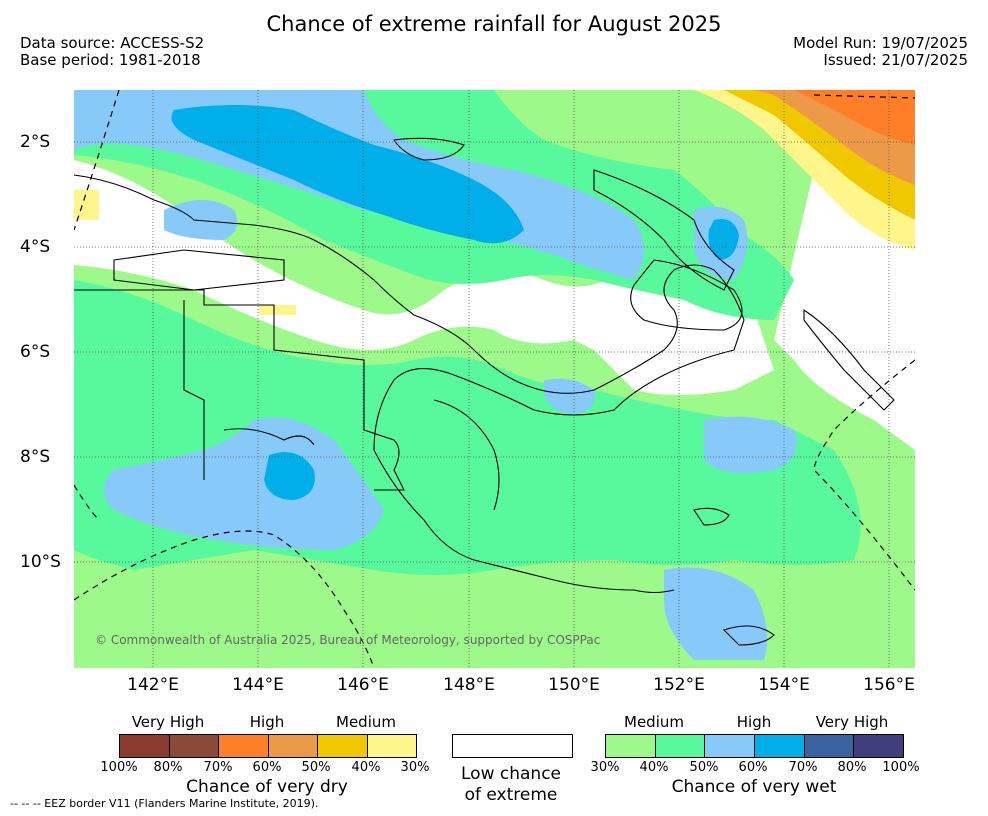 This screenshot has height=816, width=988. Describe the element at coordinates (895, 60) in the screenshot. I see `issued-text: Issued: 21/07/2025` at that location.